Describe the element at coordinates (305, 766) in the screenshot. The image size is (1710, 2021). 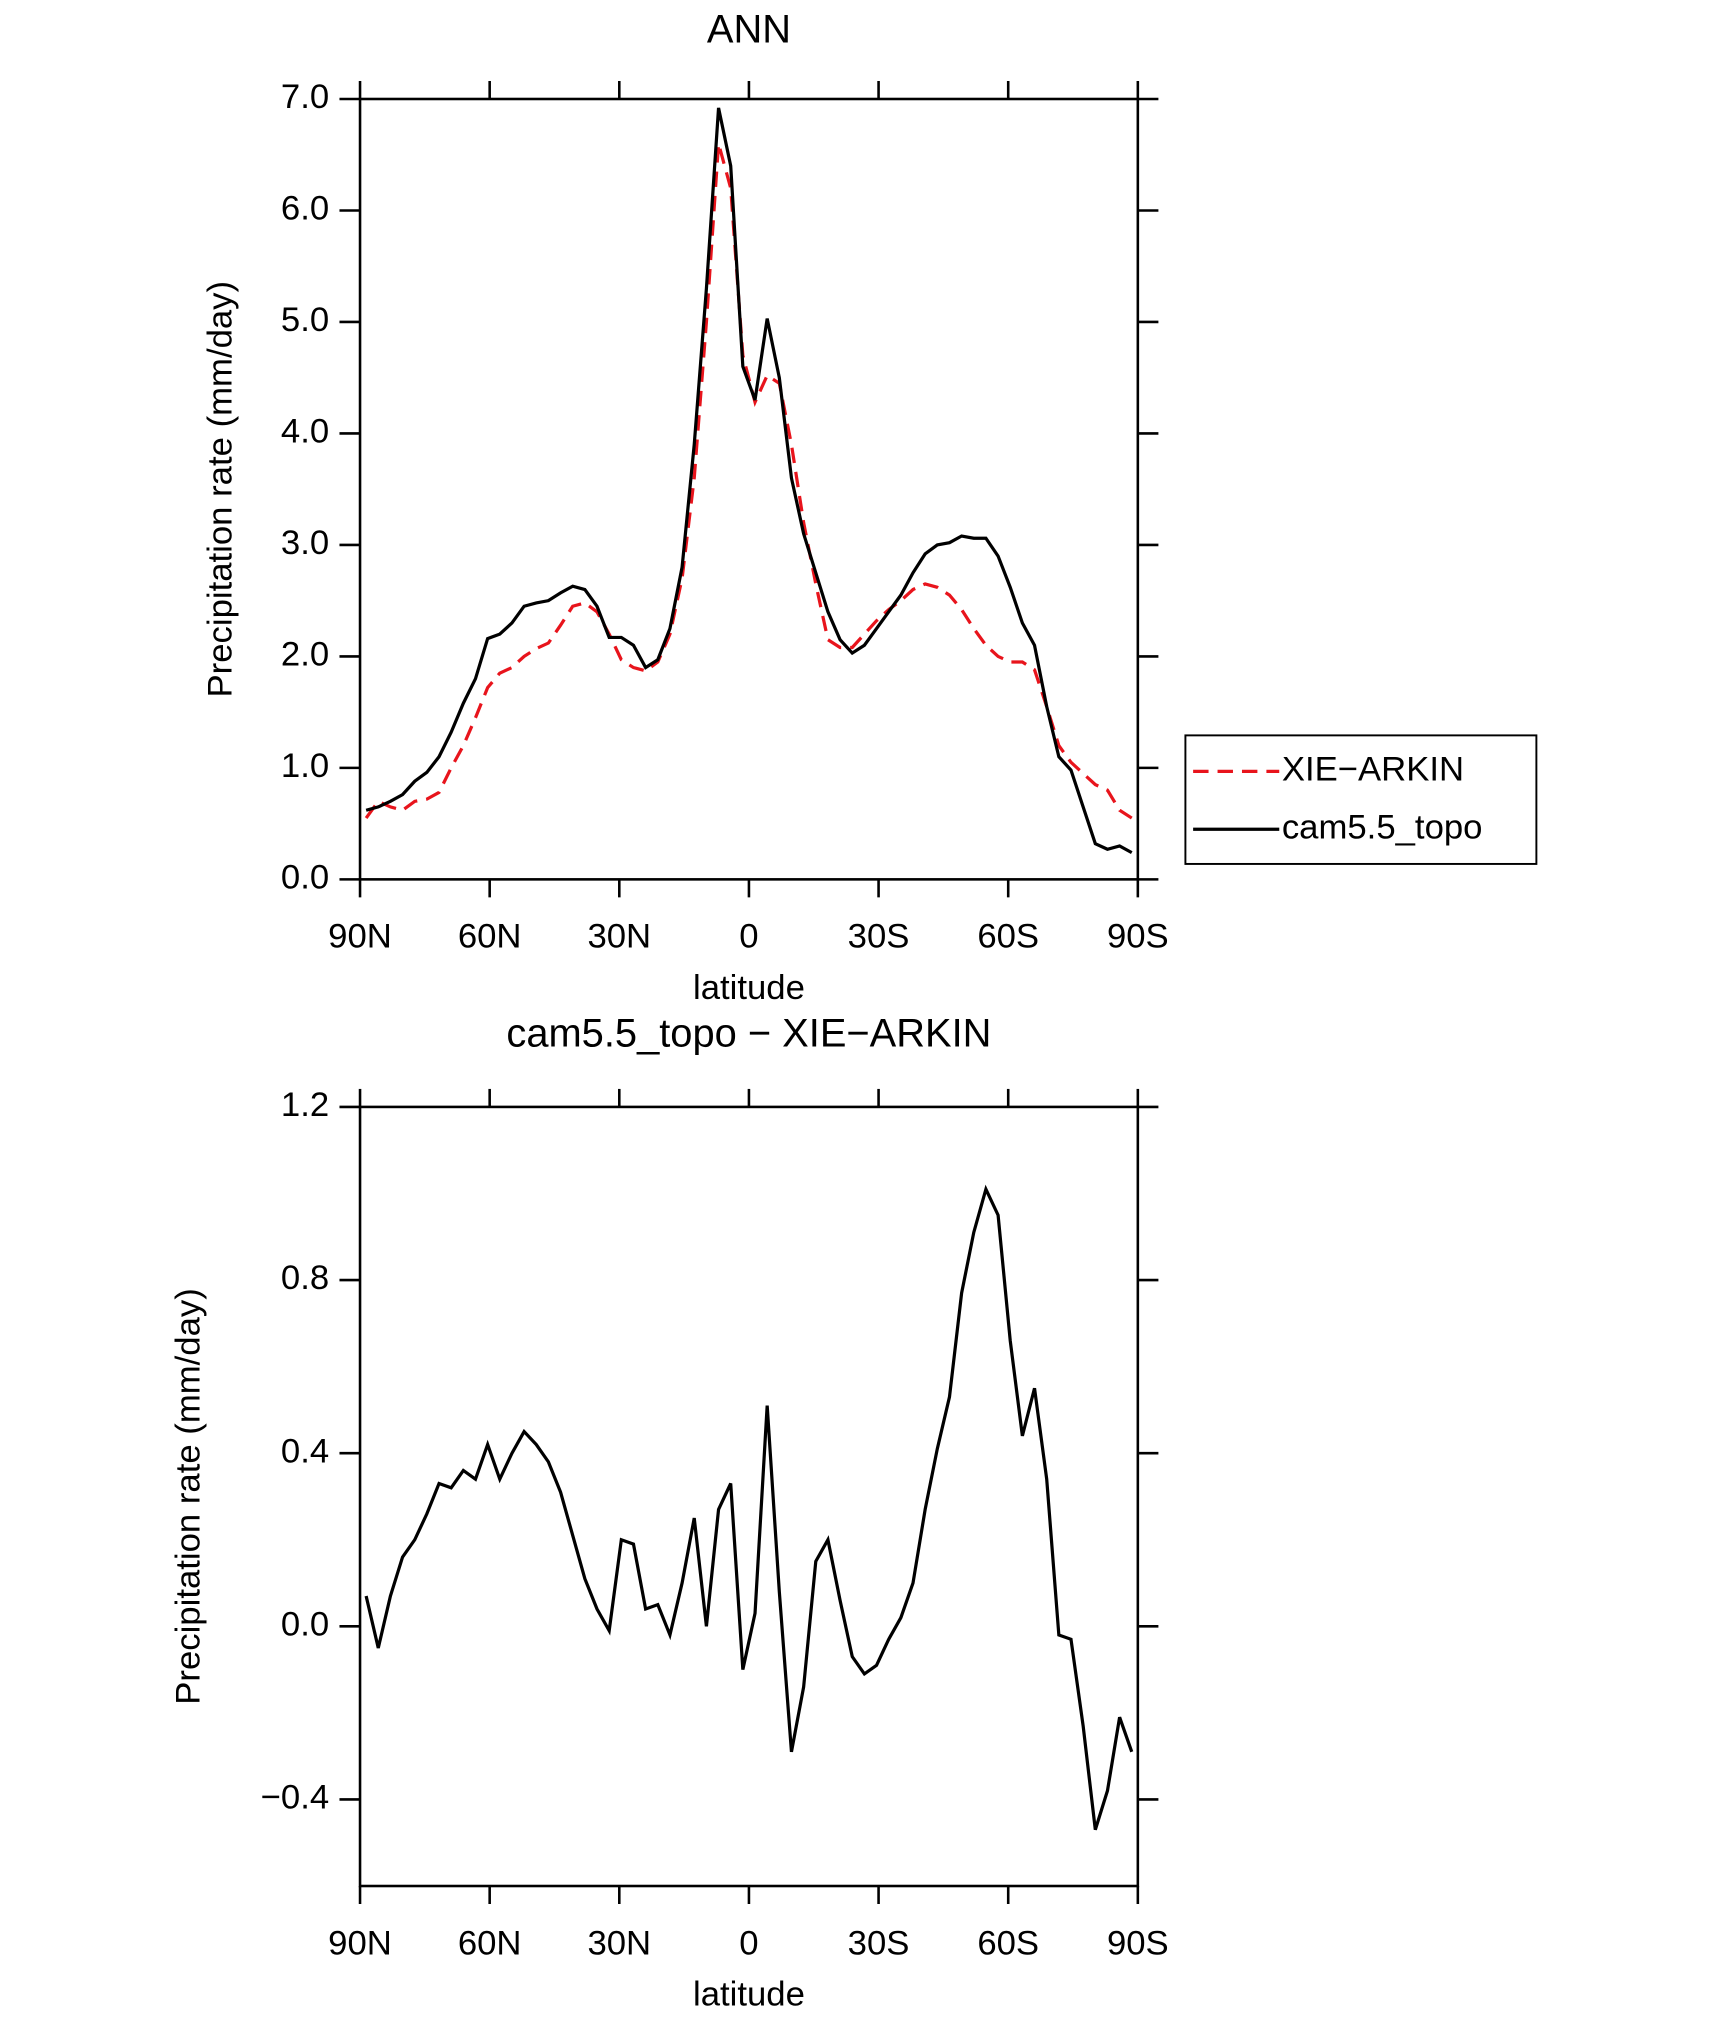
I see `y-tick-label: 1.0` at that location.